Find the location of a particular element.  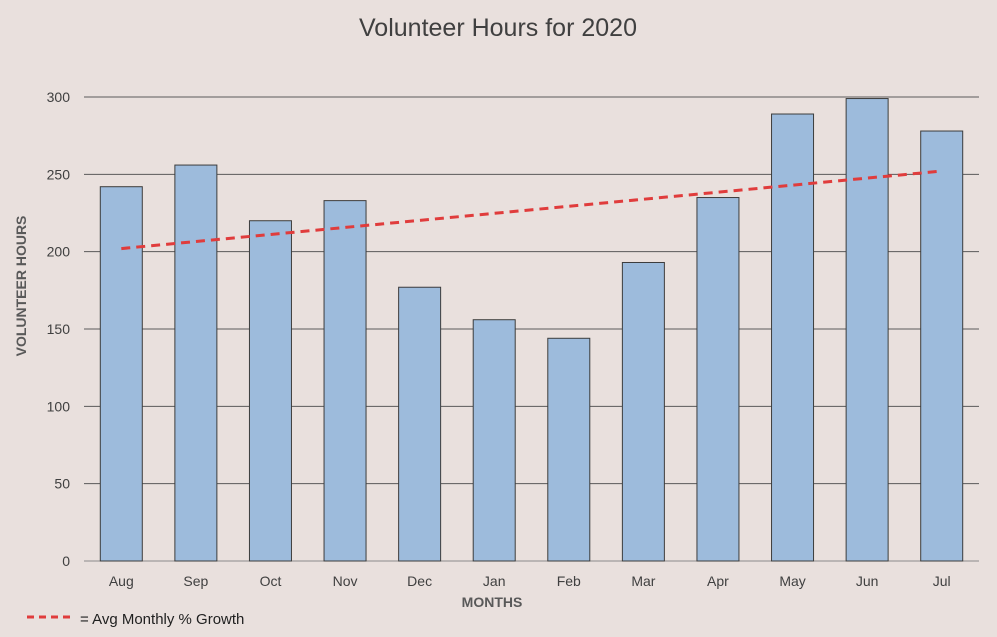

y-axis-ticks: 0 50 100 150 200 250 300 is located at coordinates (59, 329).